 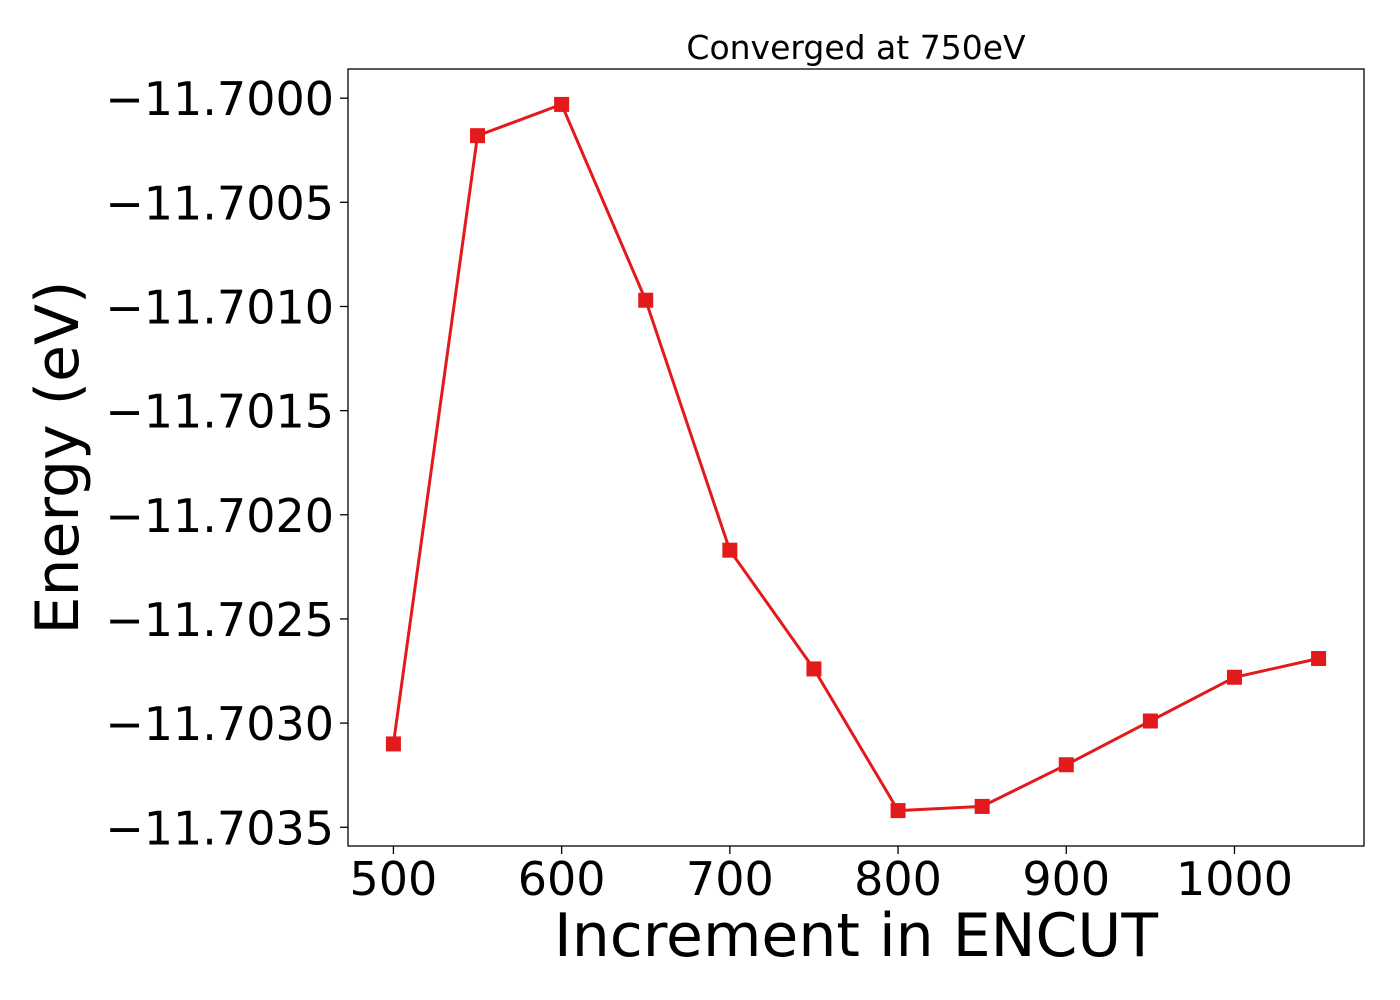 What do you see at coordinates (856, 936) in the screenshot?
I see `x-axis-label: Increment in ENCUT` at bounding box center [856, 936].